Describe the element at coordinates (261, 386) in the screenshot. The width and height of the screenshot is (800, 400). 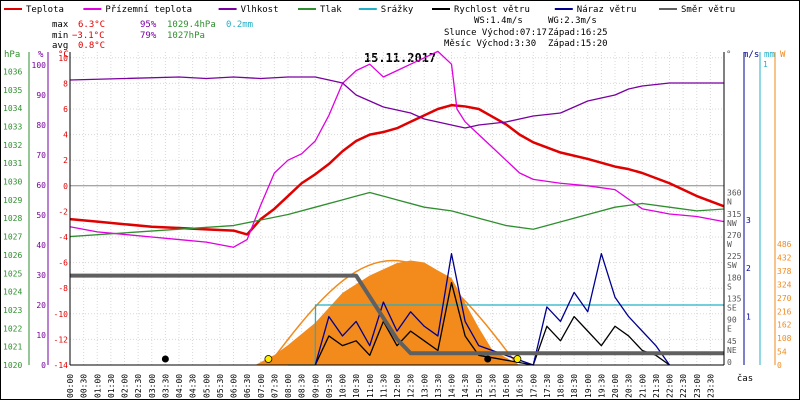
I see `x-tick-label: 07:00` at that location.